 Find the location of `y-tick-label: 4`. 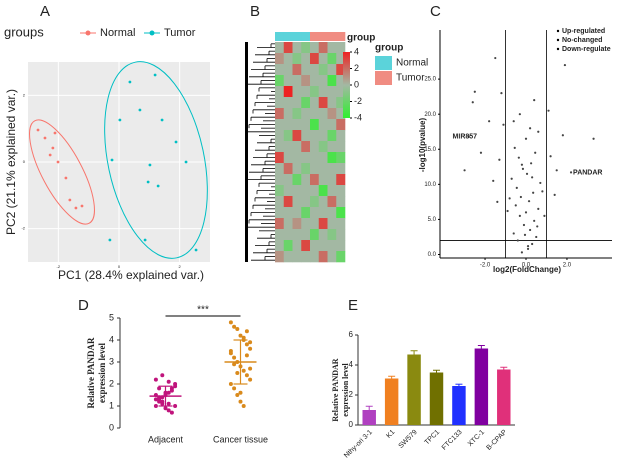

y-tick-label: 4 is located at coordinates (111, 339).